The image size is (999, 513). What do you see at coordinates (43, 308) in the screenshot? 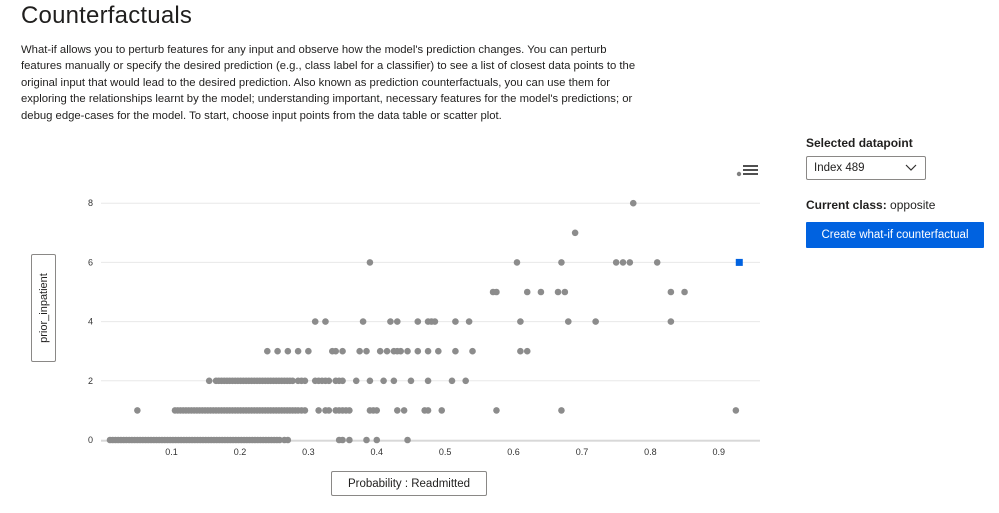
I see `y-axis-selector-button: prior_inpatient` at bounding box center [43, 308].